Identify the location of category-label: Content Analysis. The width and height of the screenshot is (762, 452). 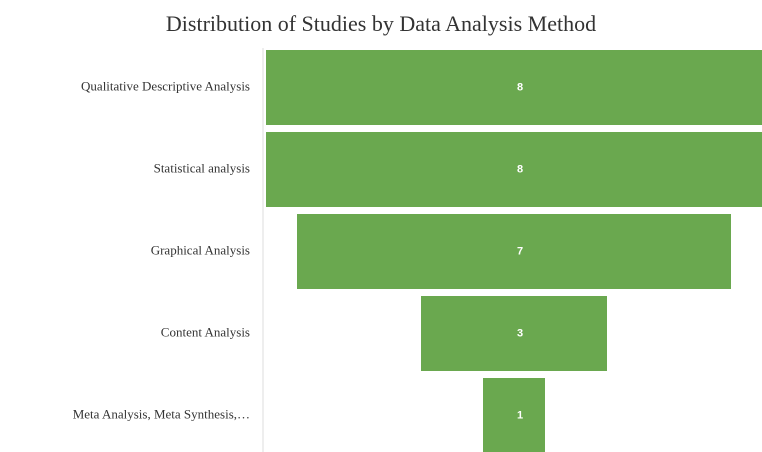
(205, 331).